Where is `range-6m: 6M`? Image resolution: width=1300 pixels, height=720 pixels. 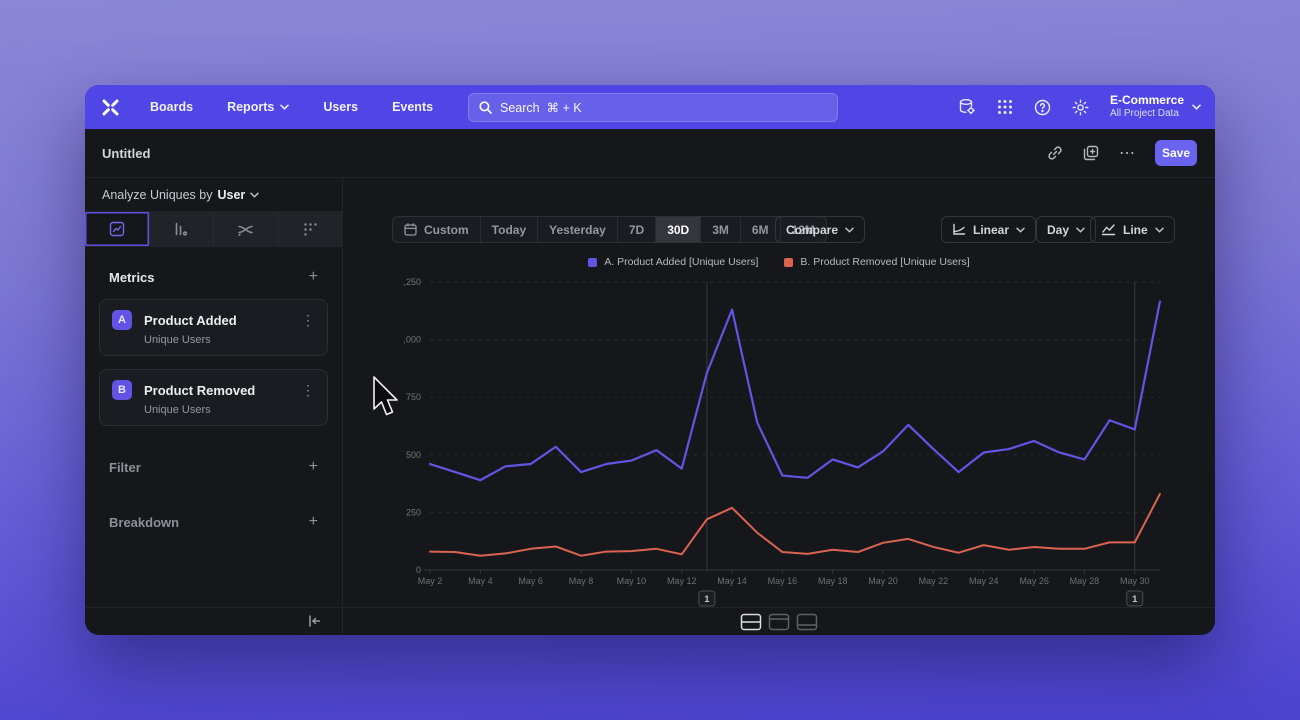
range-6m: 6M is located at coordinates (761, 229).